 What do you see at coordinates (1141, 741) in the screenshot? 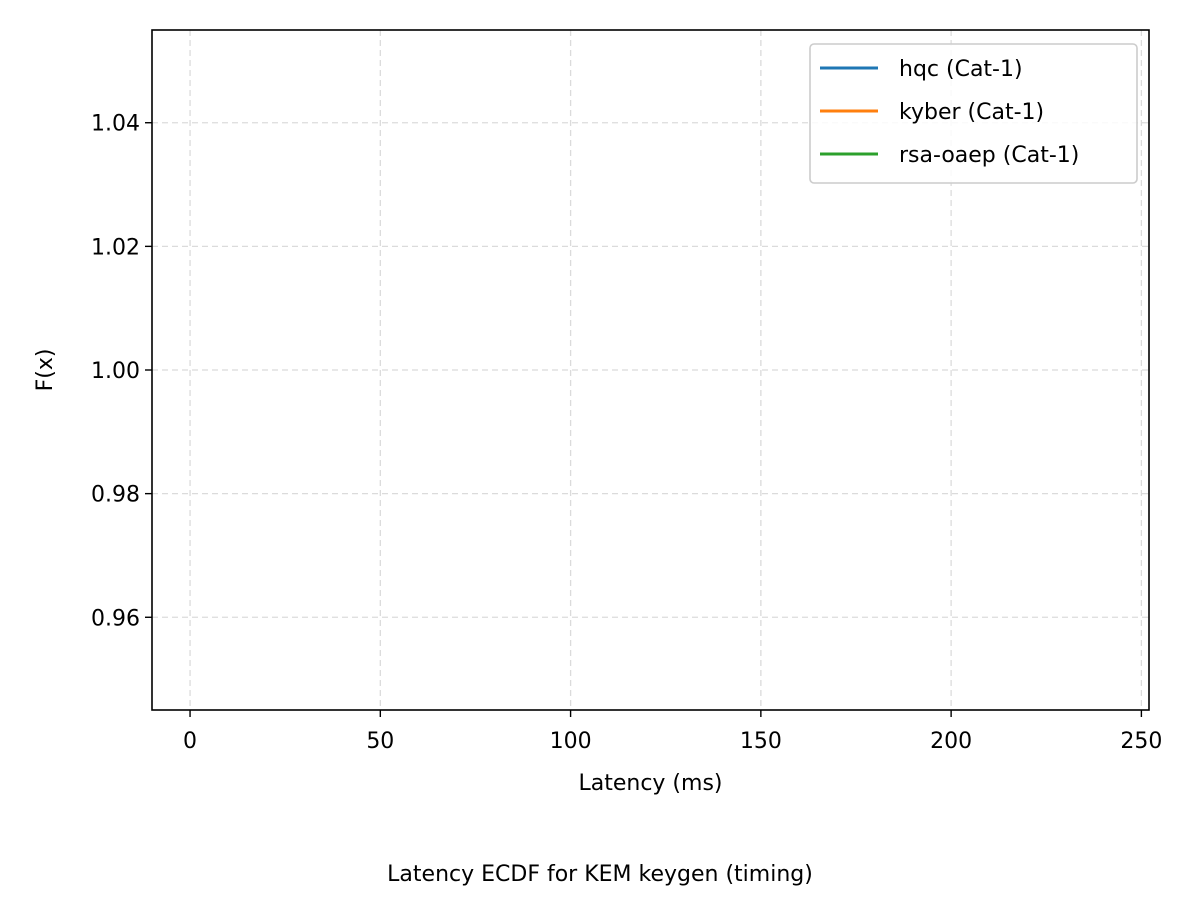
I see `x-tick-label: 250` at bounding box center [1141, 741].